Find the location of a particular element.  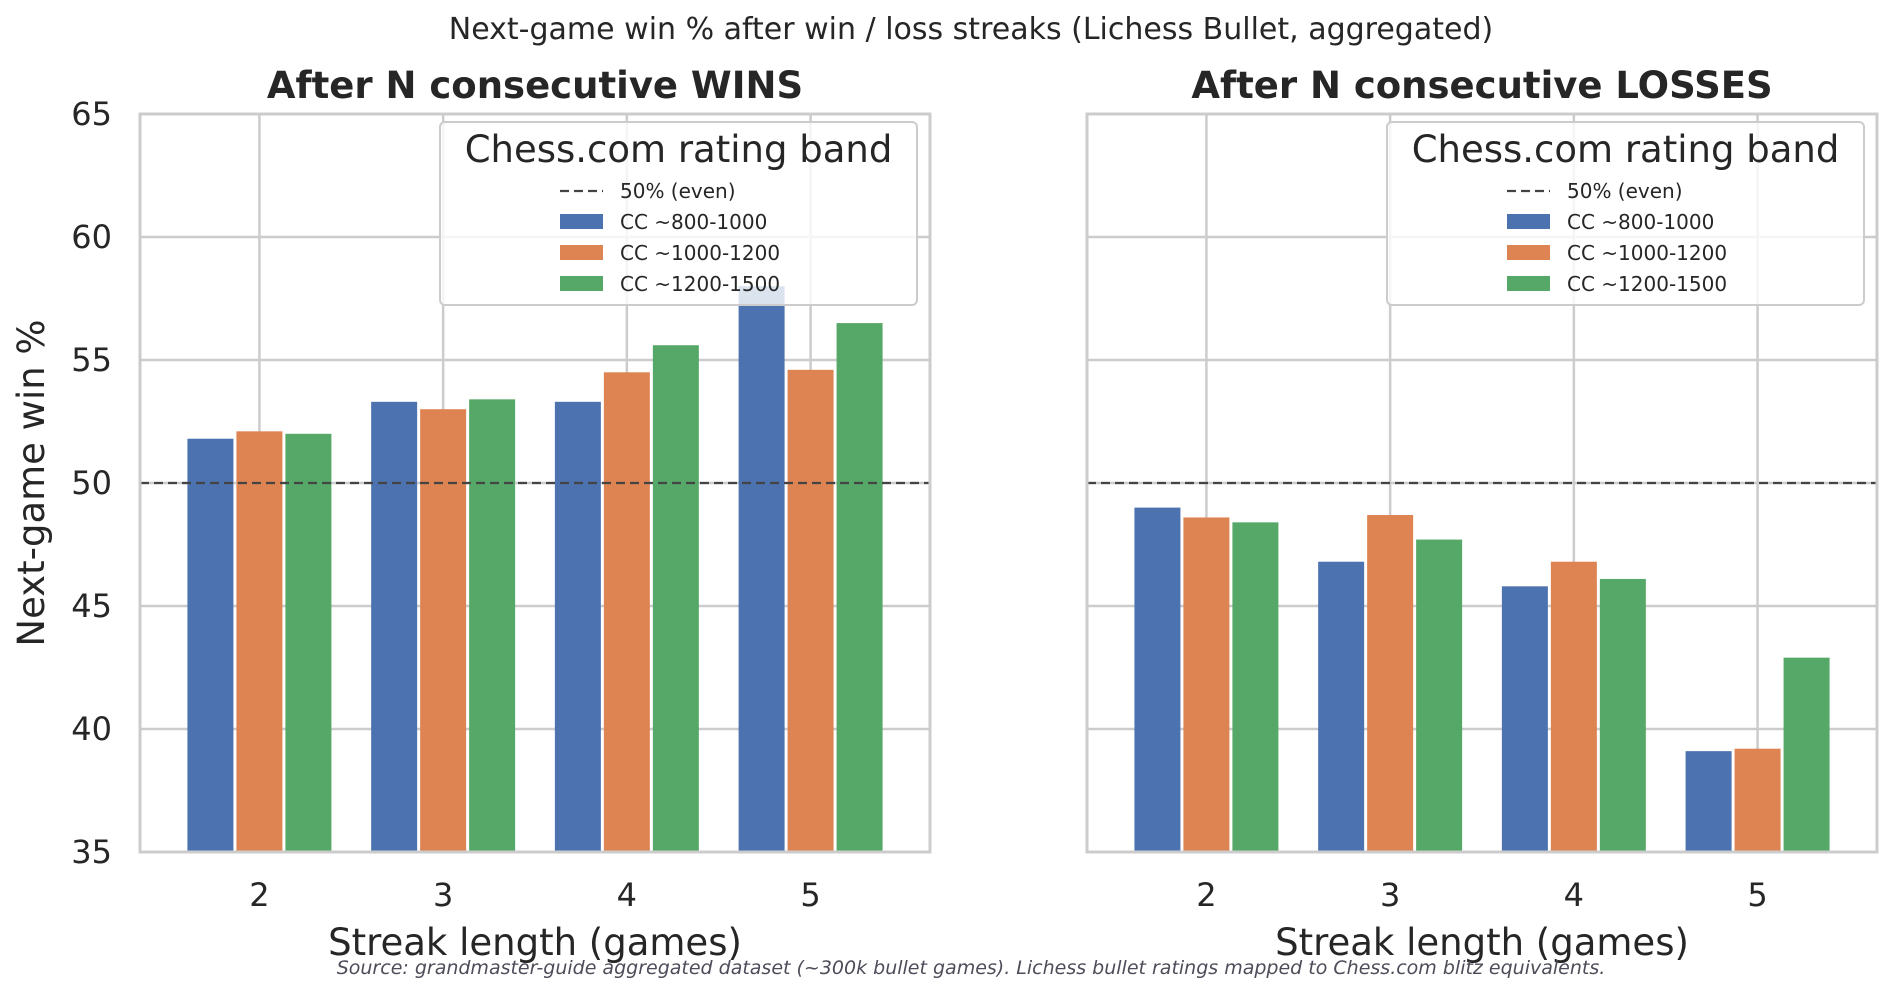

panel-title: After N consecutive LOSSES is located at coordinates (1481, 85).